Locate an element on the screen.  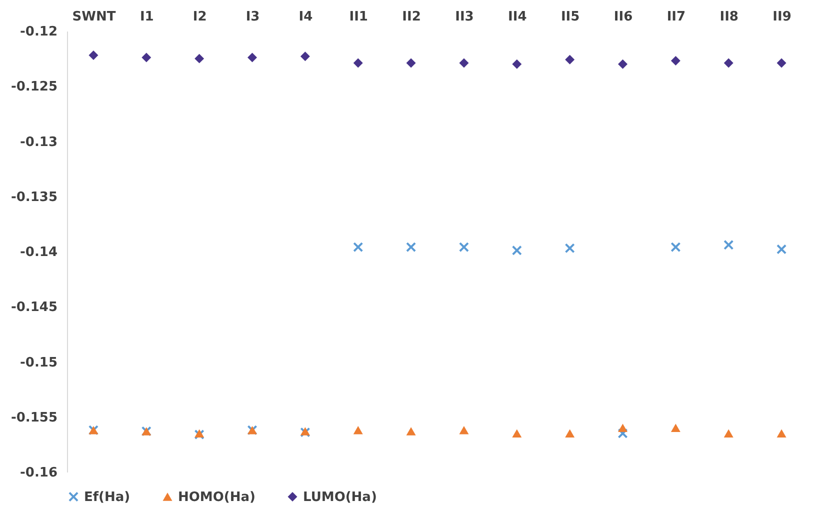
x-tick-label: II7 is located at coordinates (676, 17).